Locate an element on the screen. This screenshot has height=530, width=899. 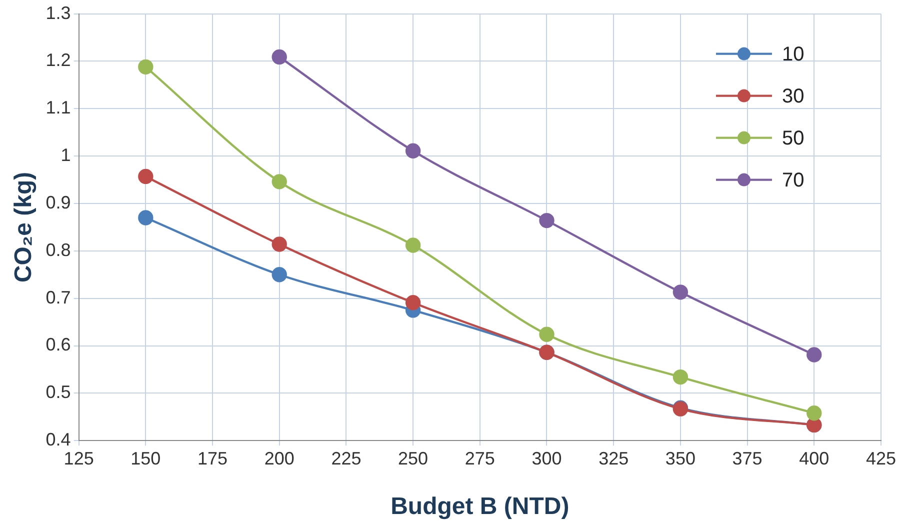
y-tick-label: 1.3 is located at coordinates (58, 12).